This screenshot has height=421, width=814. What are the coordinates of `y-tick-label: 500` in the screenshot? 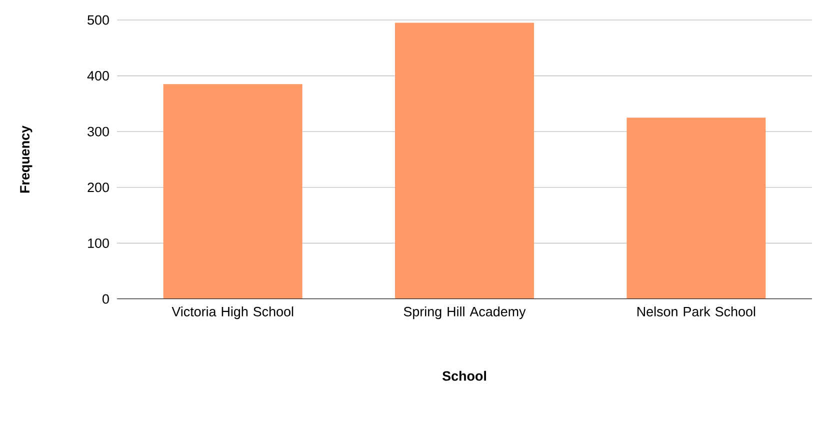 It's located at (98, 20).